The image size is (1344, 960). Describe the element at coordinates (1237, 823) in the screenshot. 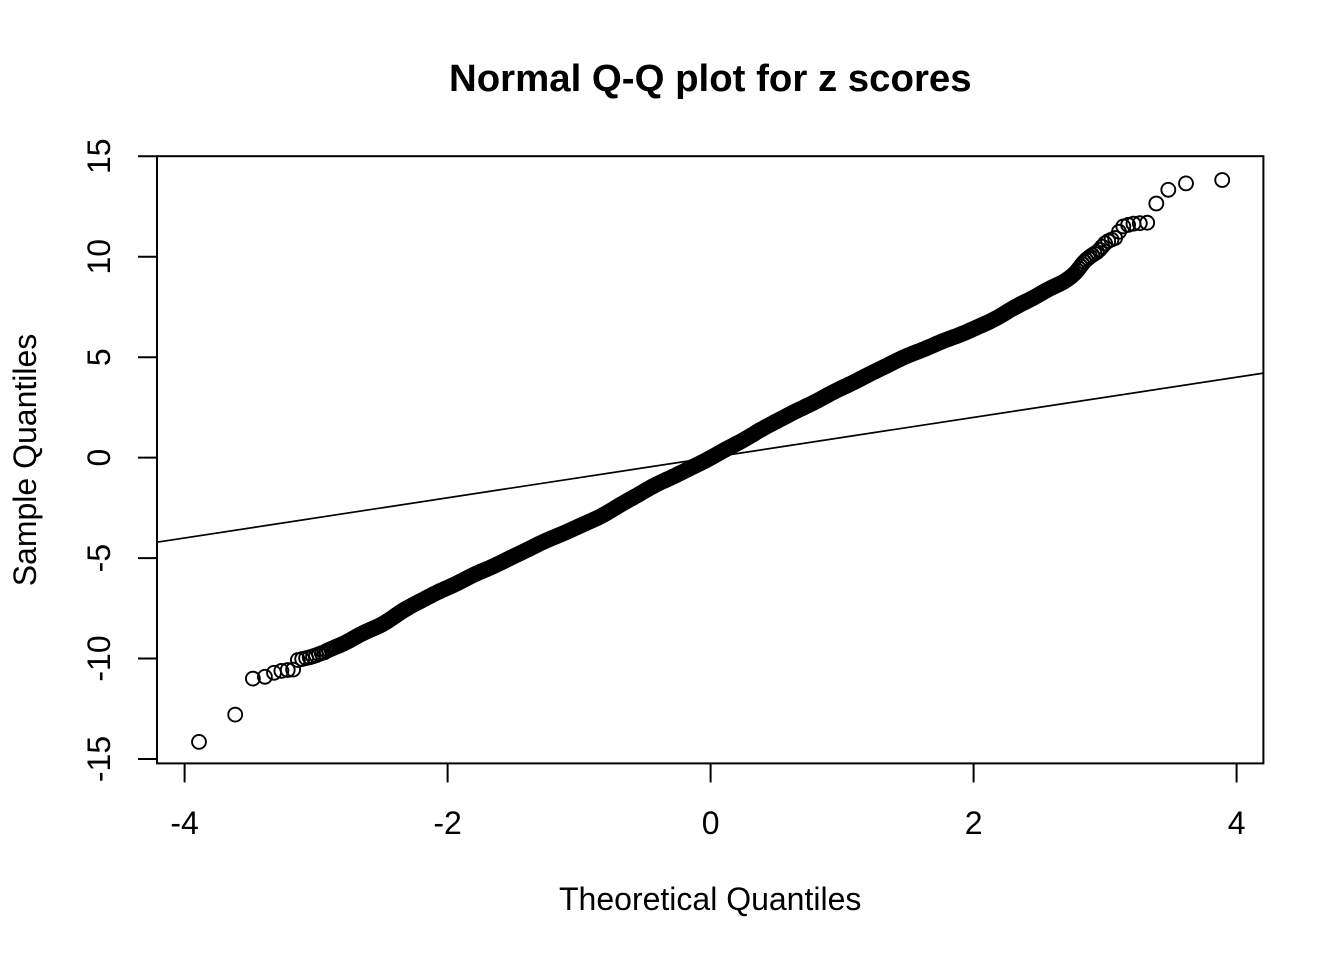

I see `svg-text: 4` at that location.